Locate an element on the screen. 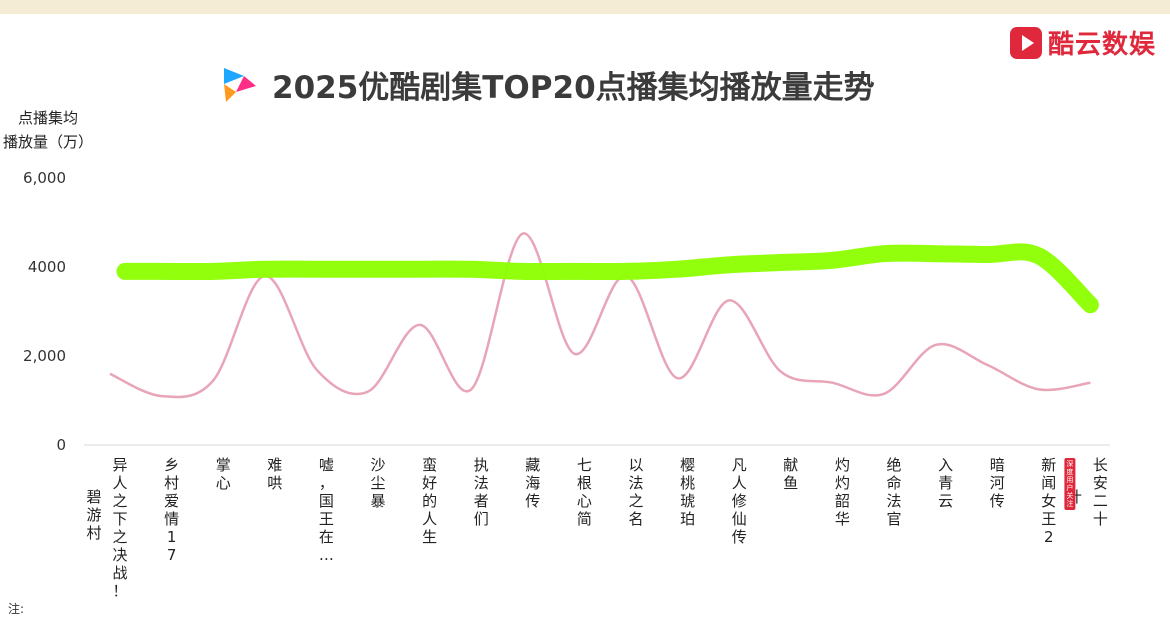 The height and width of the screenshot is (617, 1170). footnote: 注: is located at coordinates (16, 608).